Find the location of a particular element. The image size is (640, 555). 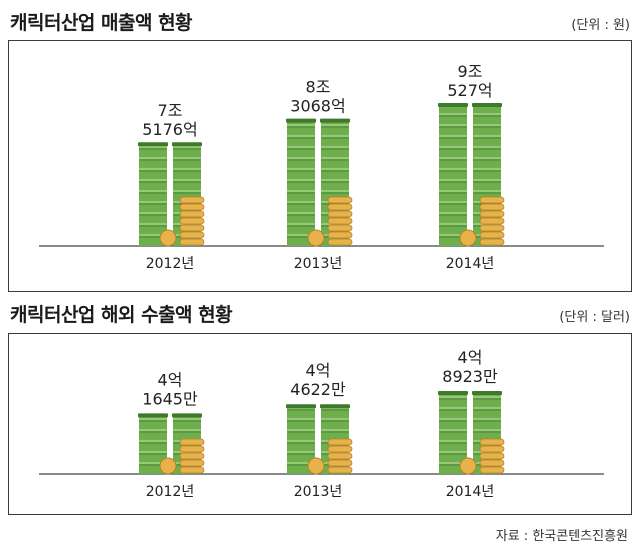

data-label: 3068억 is located at coordinates (317, 106).